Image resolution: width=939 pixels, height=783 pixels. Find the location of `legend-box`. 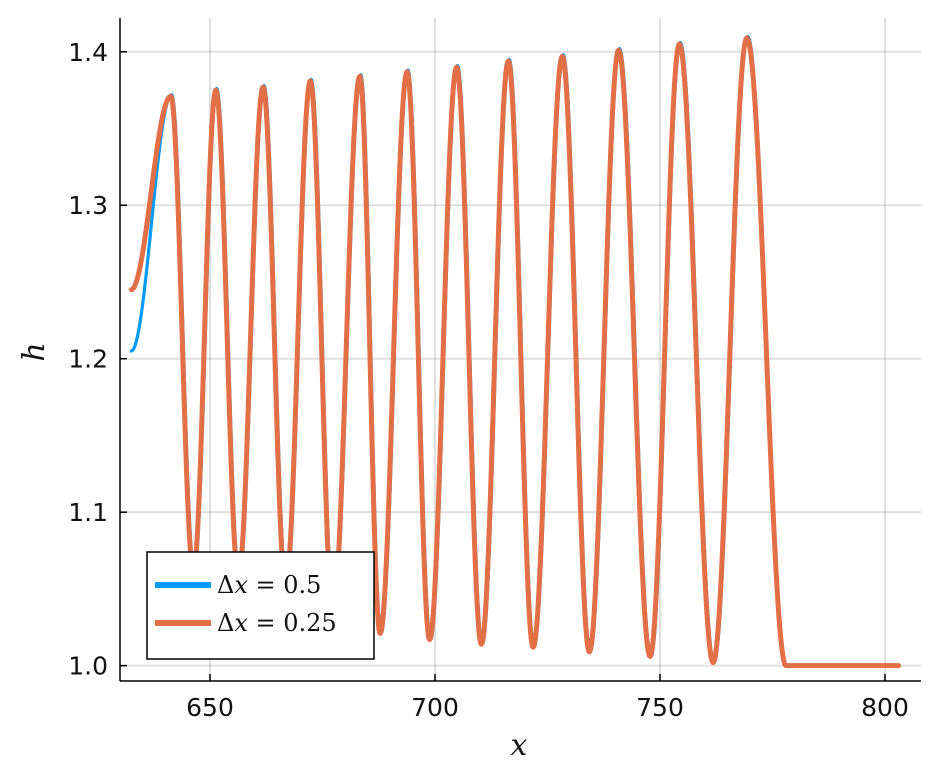

legend-box is located at coordinates (260, 605).